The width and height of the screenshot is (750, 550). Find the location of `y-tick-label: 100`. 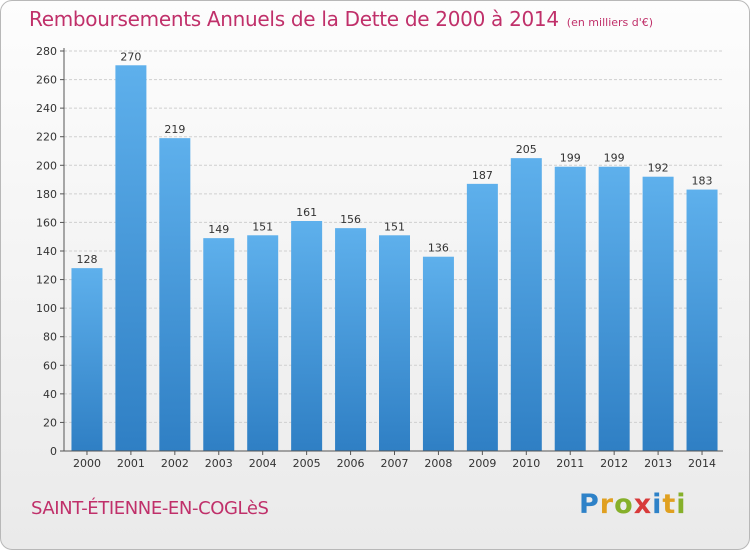

y-tick-label: 100 is located at coordinates (46, 308).